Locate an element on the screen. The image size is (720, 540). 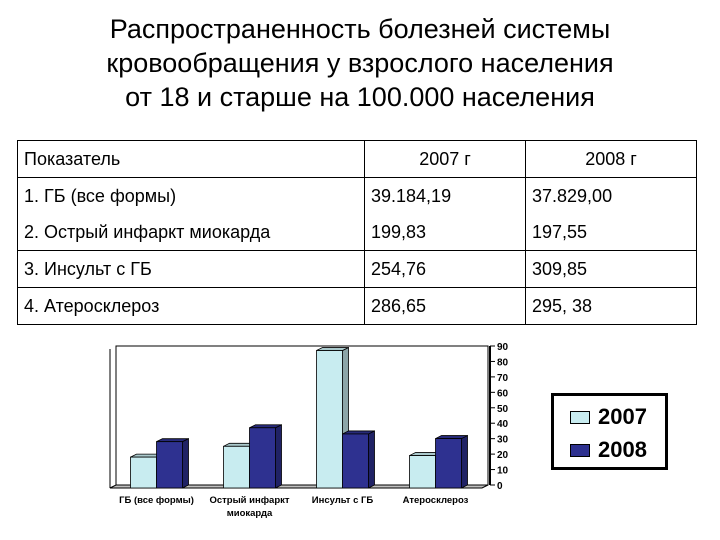
legend-swatch-2008 is located at coordinates (580, 450).